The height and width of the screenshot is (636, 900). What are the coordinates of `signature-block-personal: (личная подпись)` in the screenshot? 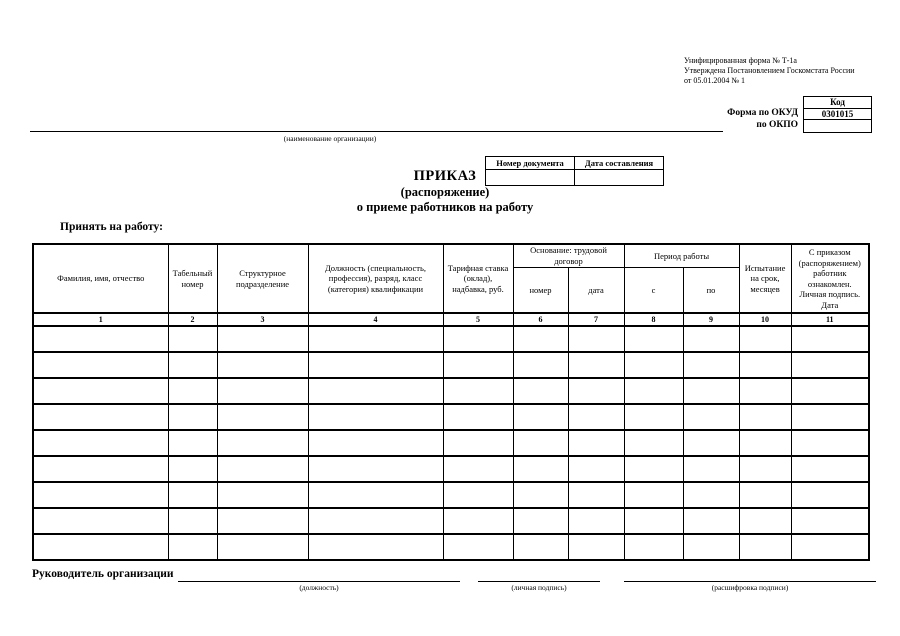 It's located at (539, 580).